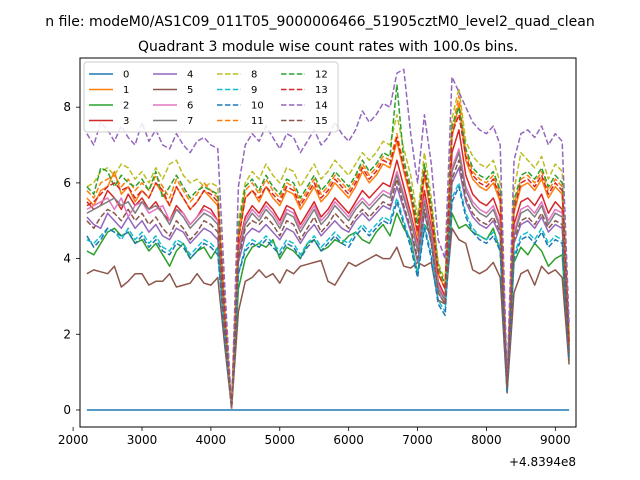 The image size is (640, 480). I want to click on y-axis: 0 2 4 6 8, so click(71, 258).